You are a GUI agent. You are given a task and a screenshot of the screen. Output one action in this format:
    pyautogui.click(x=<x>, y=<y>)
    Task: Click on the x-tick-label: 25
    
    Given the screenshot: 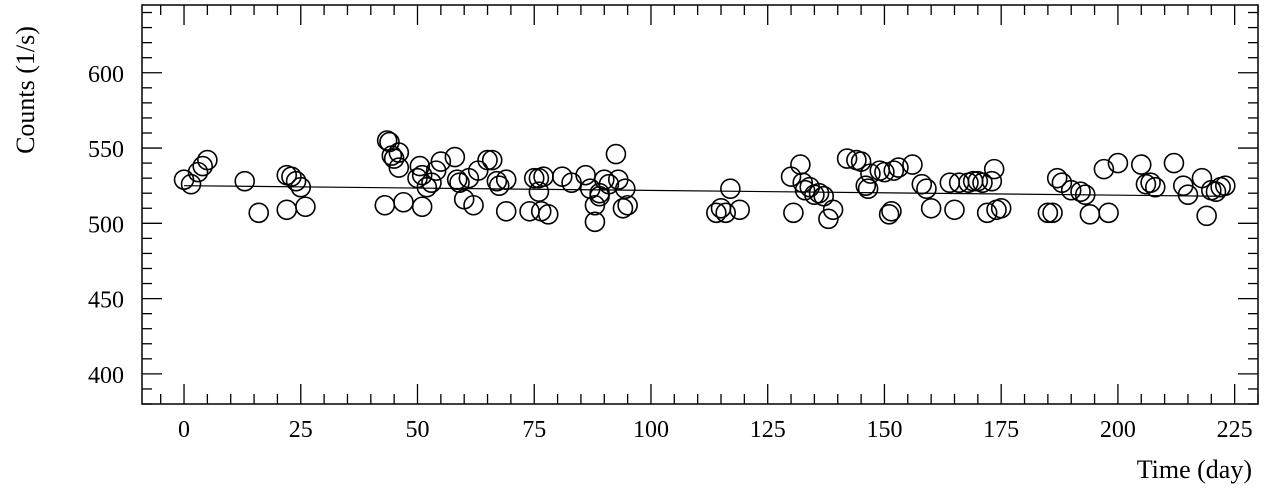 What is the action you would take?
    pyautogui.click(x=301, y=430)
    